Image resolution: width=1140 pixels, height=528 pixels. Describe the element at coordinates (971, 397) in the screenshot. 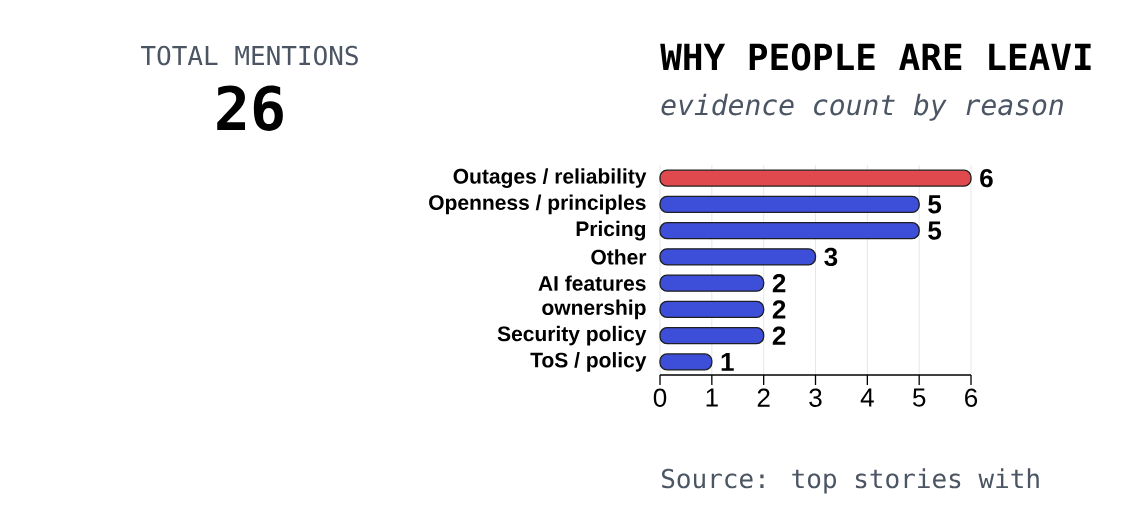

I see `x-tick-label: 6` at that location.